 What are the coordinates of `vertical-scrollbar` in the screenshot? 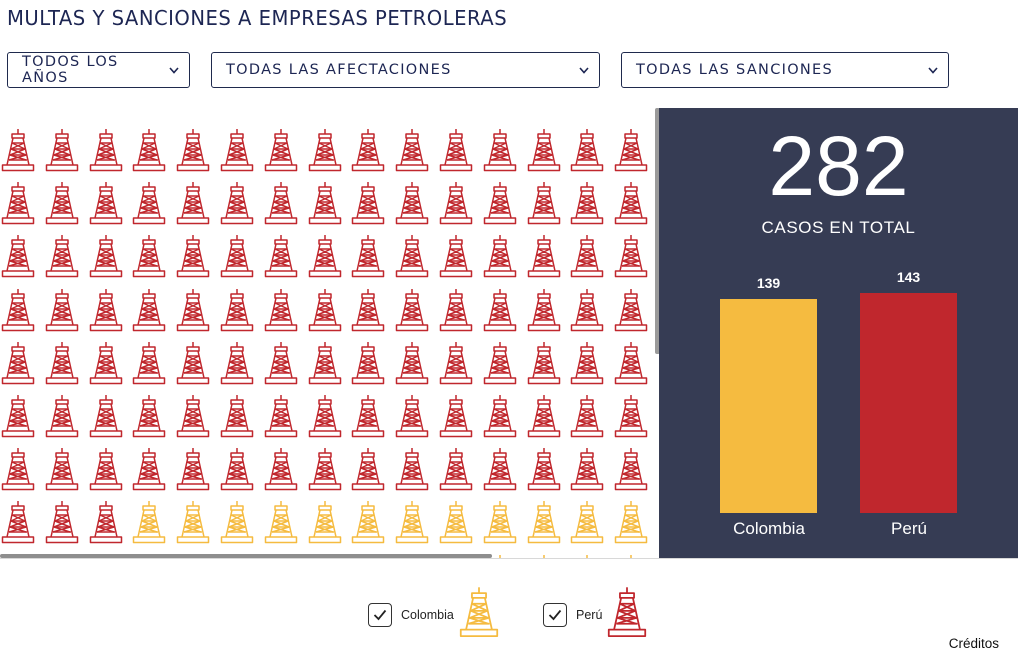 It's located at (657, 231).